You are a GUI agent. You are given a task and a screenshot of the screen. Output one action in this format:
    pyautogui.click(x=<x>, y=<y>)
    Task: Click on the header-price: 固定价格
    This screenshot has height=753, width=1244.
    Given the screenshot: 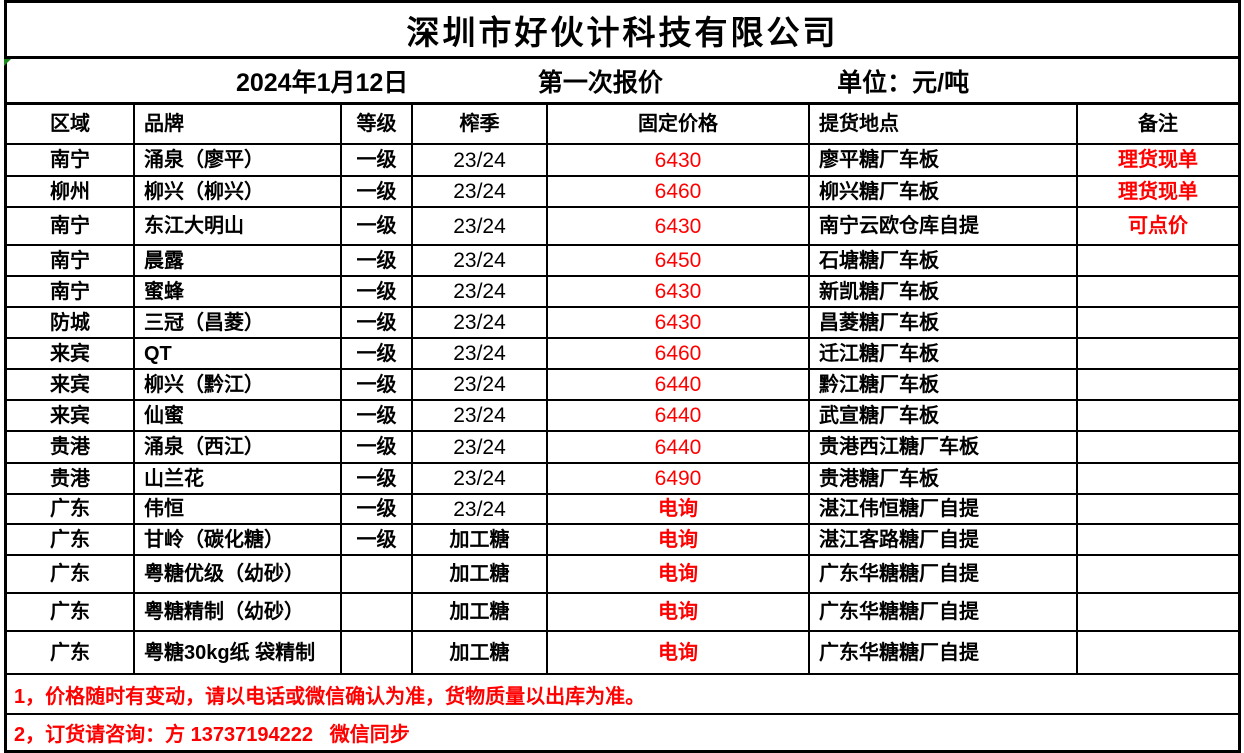 What is the action you would take?
    pyautogui.click(x=678, y=124)
    